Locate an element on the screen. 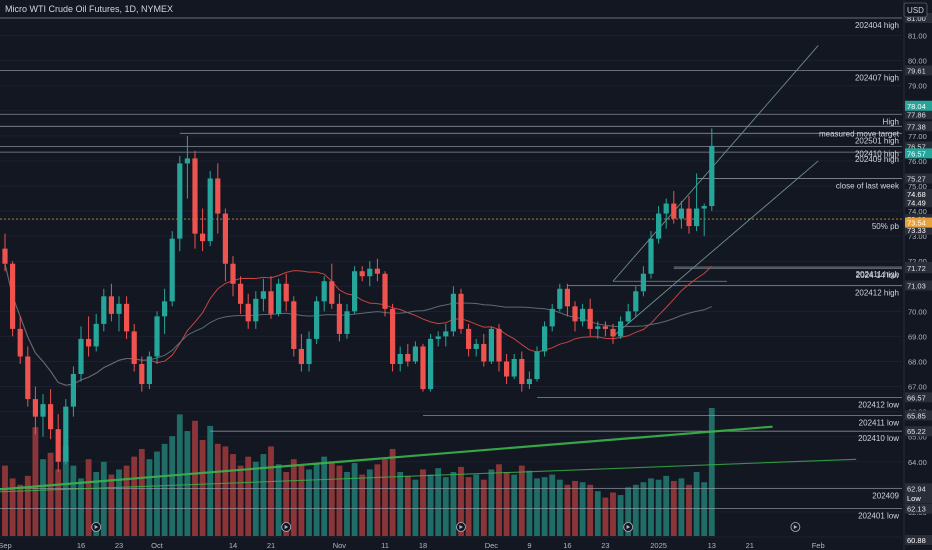  level-label: 202410 high is located at coordinates (877, 154).